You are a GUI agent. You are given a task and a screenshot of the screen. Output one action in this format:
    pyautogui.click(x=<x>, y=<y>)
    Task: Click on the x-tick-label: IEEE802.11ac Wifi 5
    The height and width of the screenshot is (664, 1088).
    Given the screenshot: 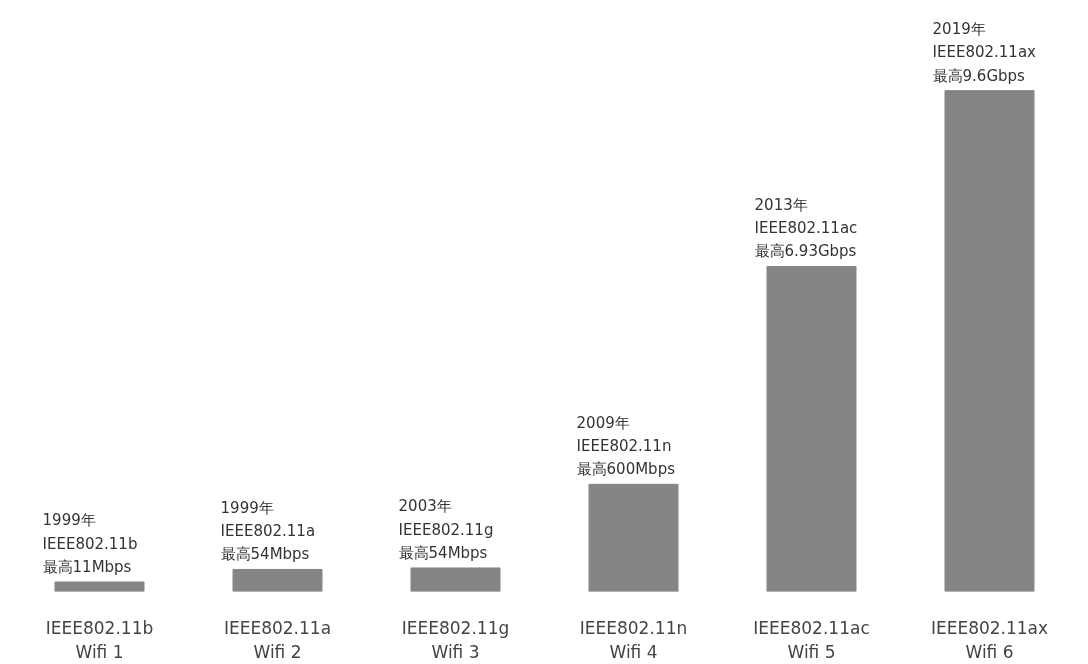 What is the action you would take?
    pyautogui.click(x=811, y=639)
    